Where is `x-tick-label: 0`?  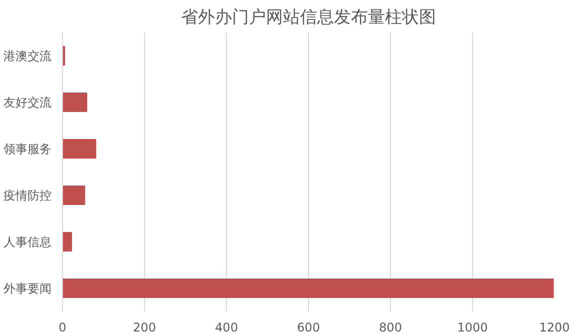 x-tick-label: 0 is located at coordinates (62, 327).